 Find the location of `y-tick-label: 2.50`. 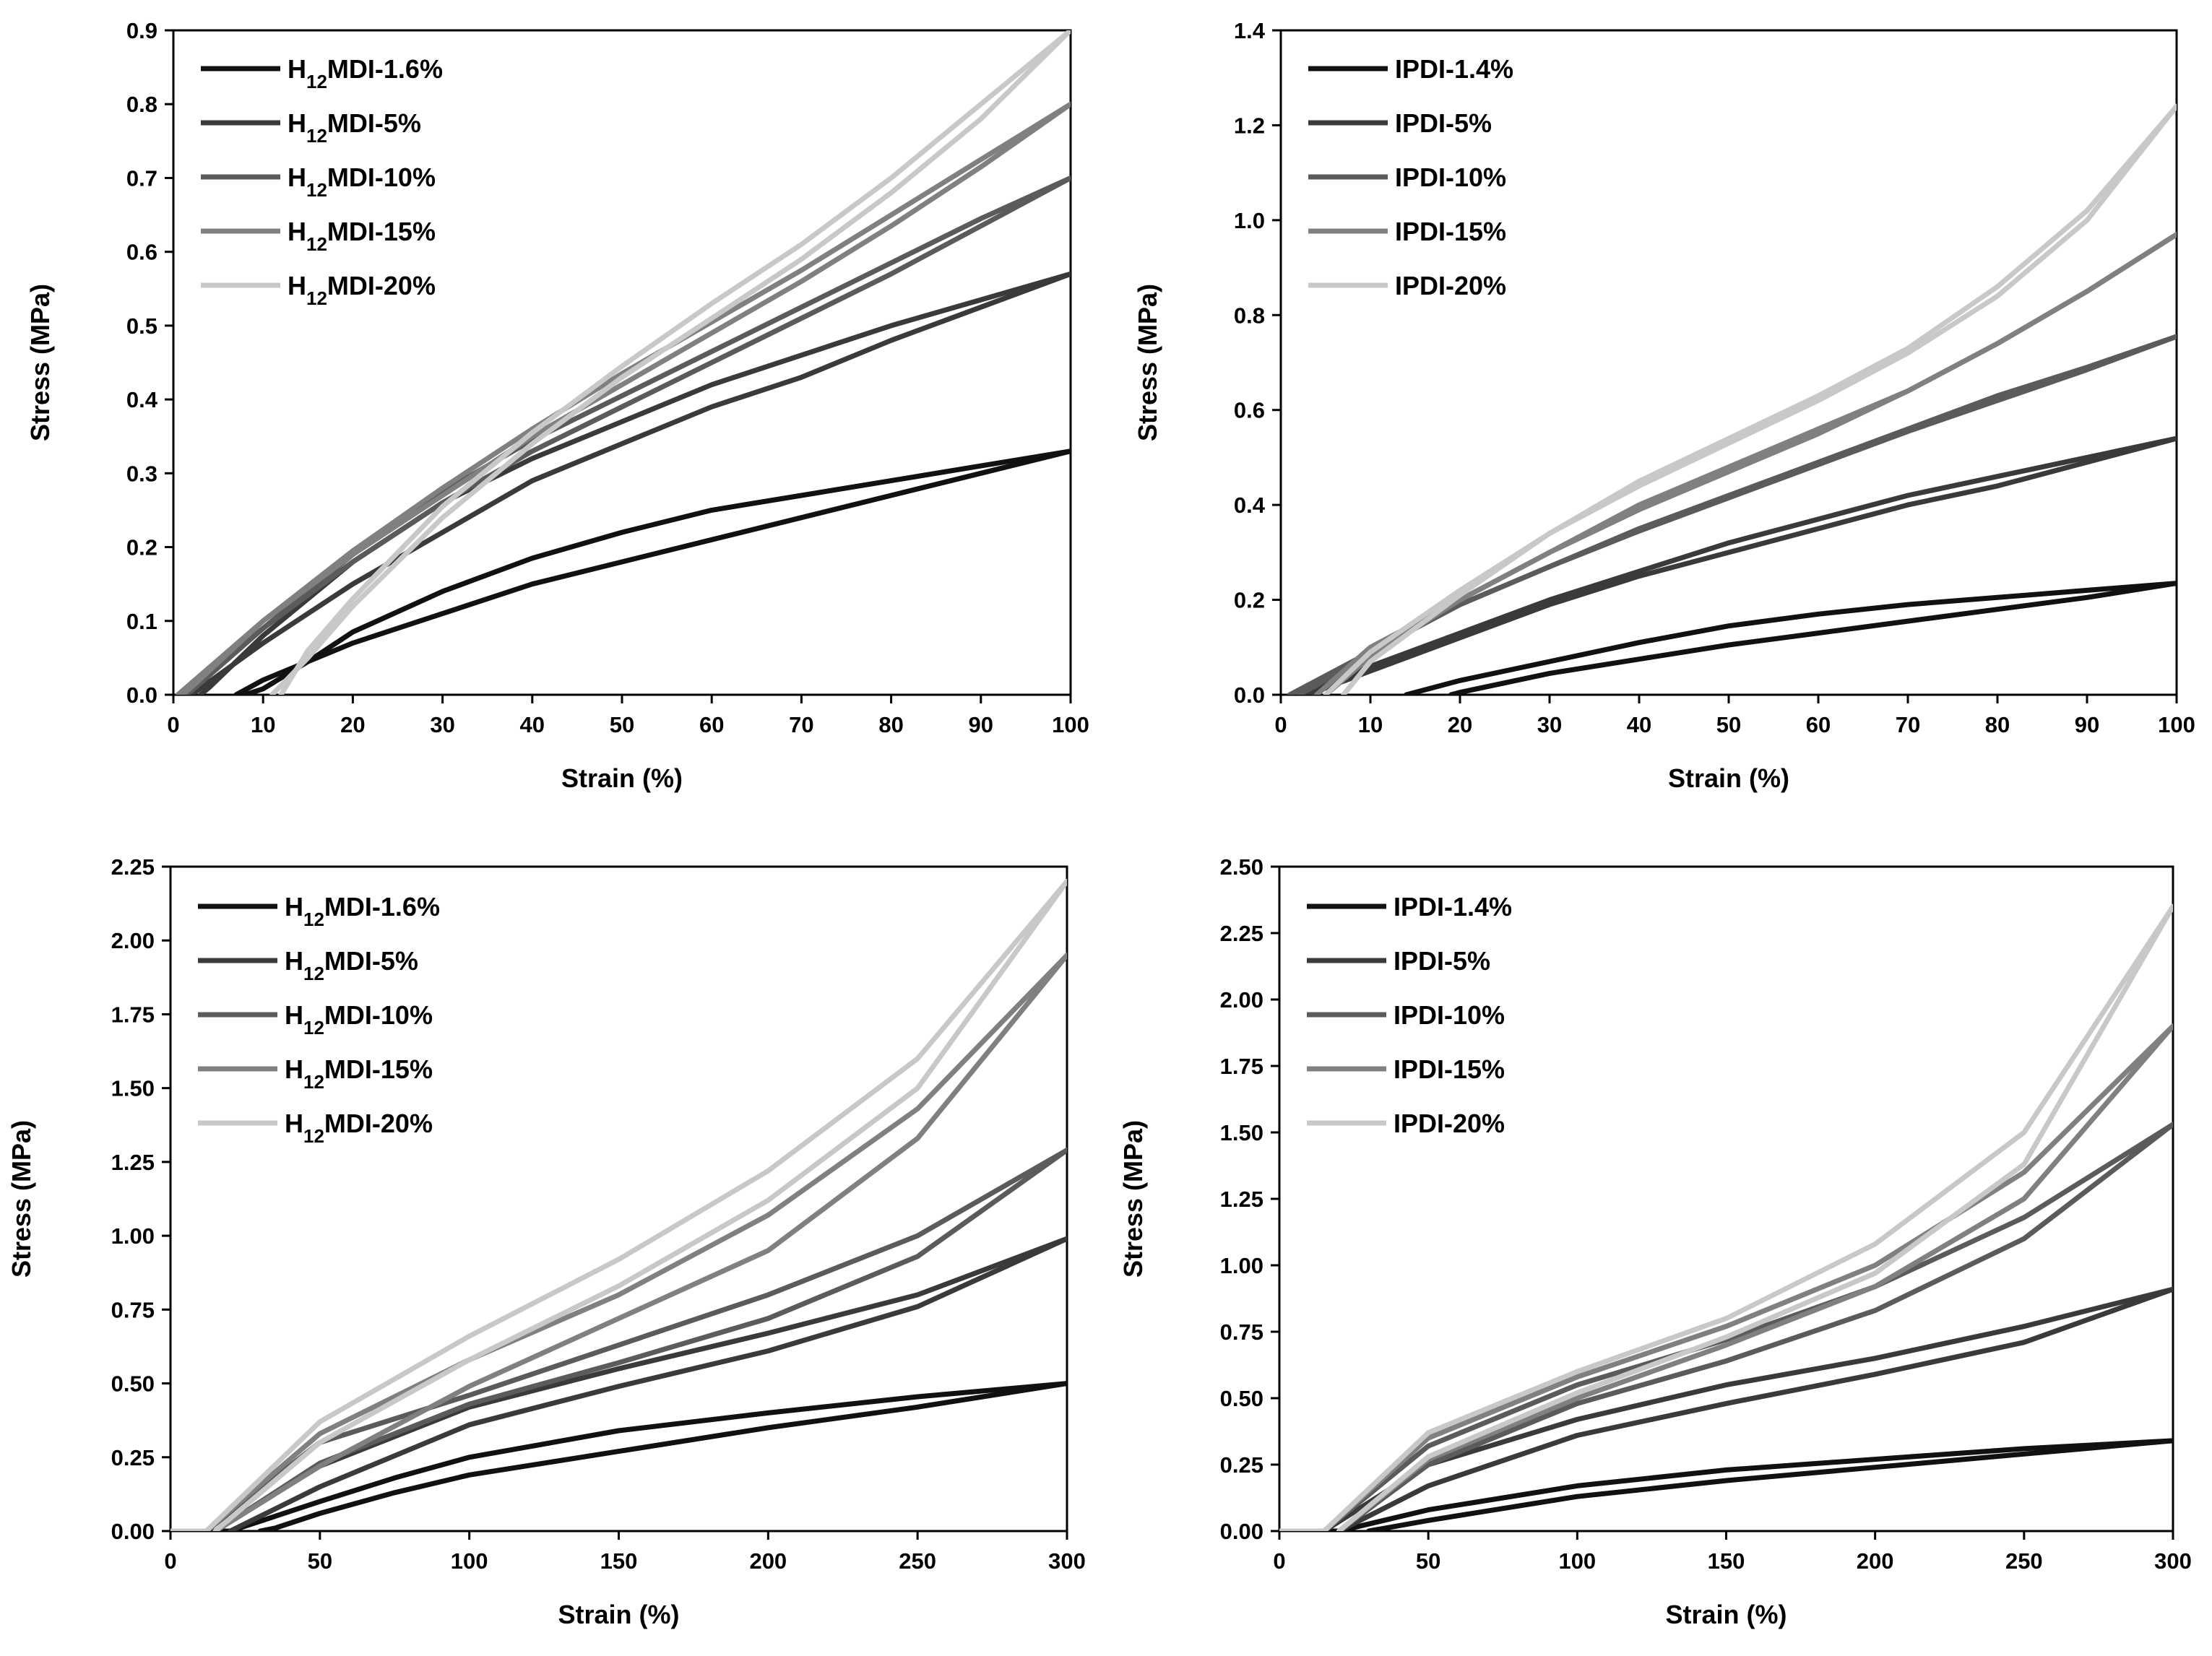

y-tick-label: 2.50 is located at coordinates (1242, 867).